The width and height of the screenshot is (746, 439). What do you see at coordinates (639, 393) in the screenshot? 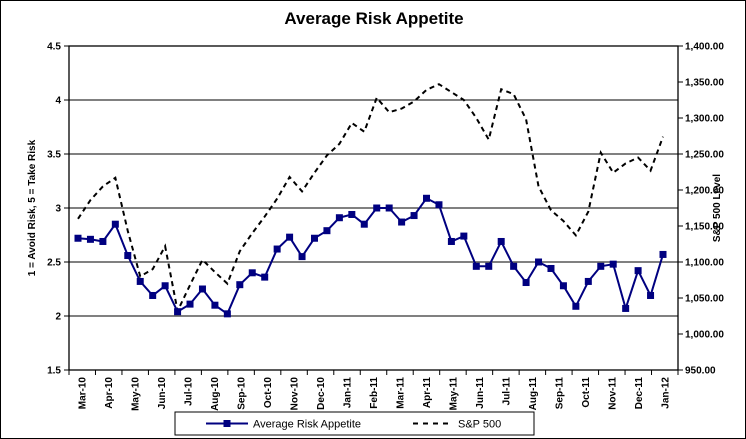
I see `x-axis-label: Dec-11` at bounding box center [639, 393].